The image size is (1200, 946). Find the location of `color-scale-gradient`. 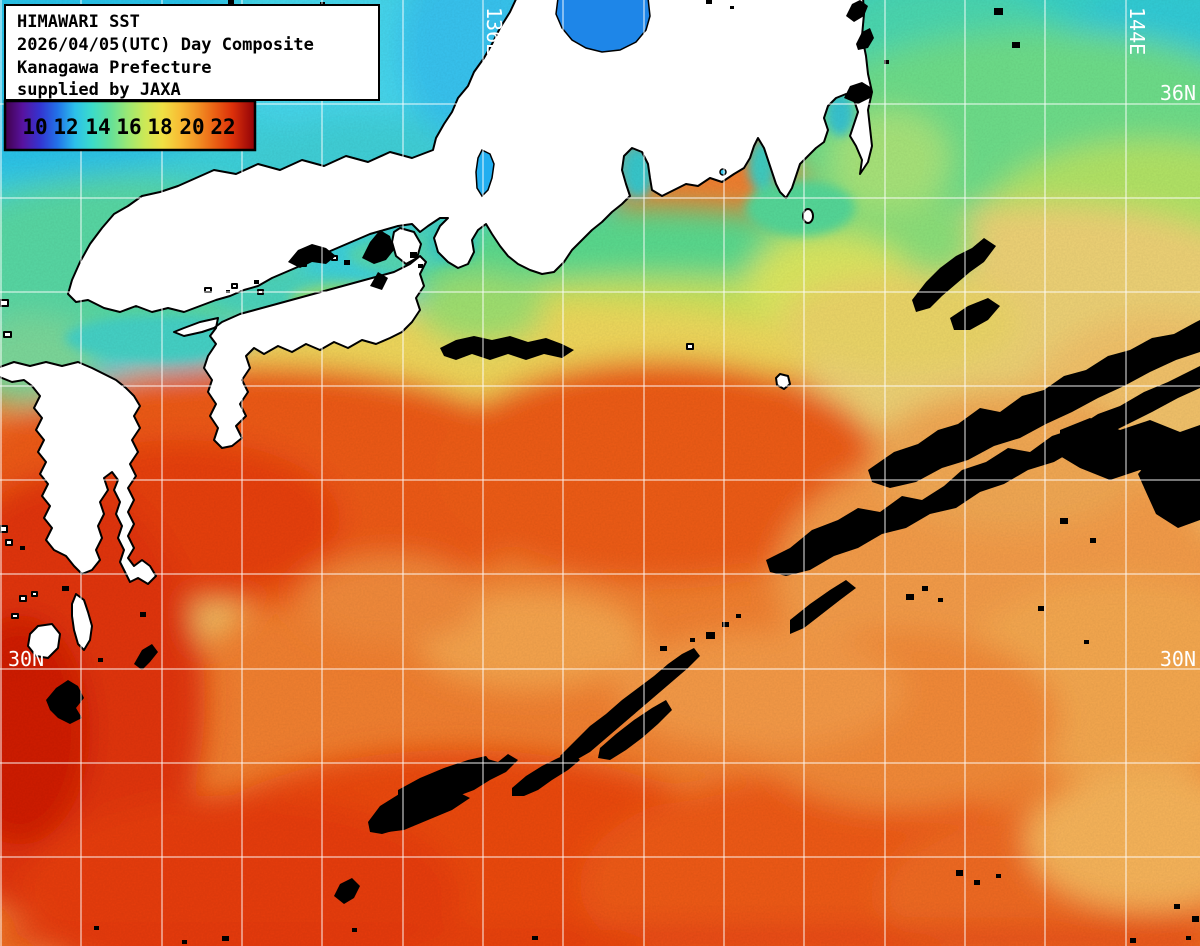

color-scale-gradient is located at coordinates (130, 125).